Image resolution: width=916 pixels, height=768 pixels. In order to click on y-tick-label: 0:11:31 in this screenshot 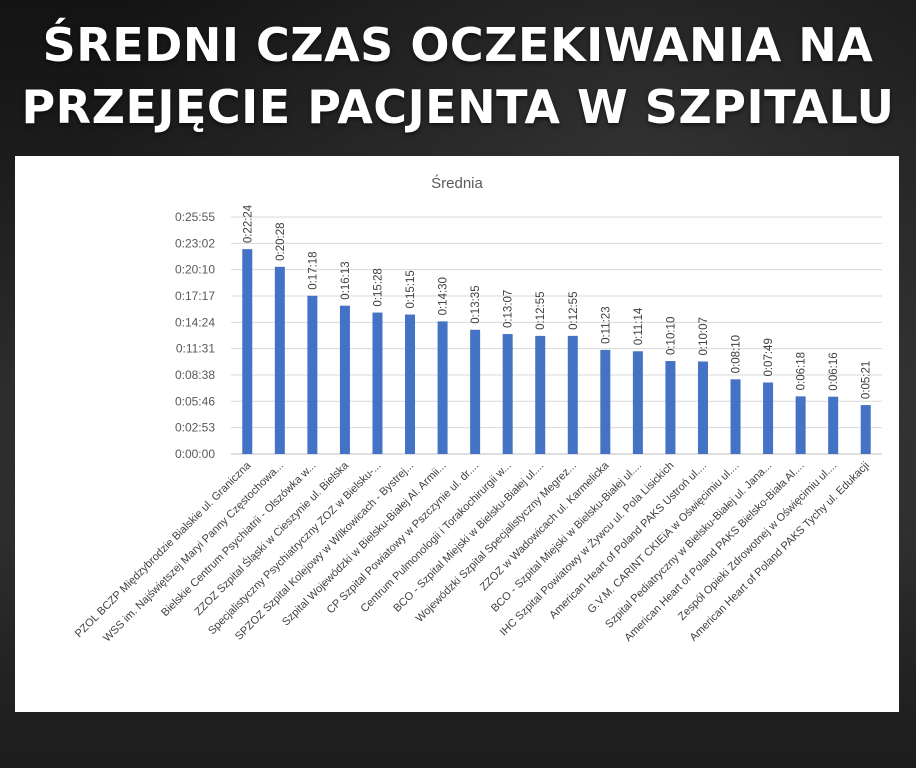, I will do `click(195, 349)`.